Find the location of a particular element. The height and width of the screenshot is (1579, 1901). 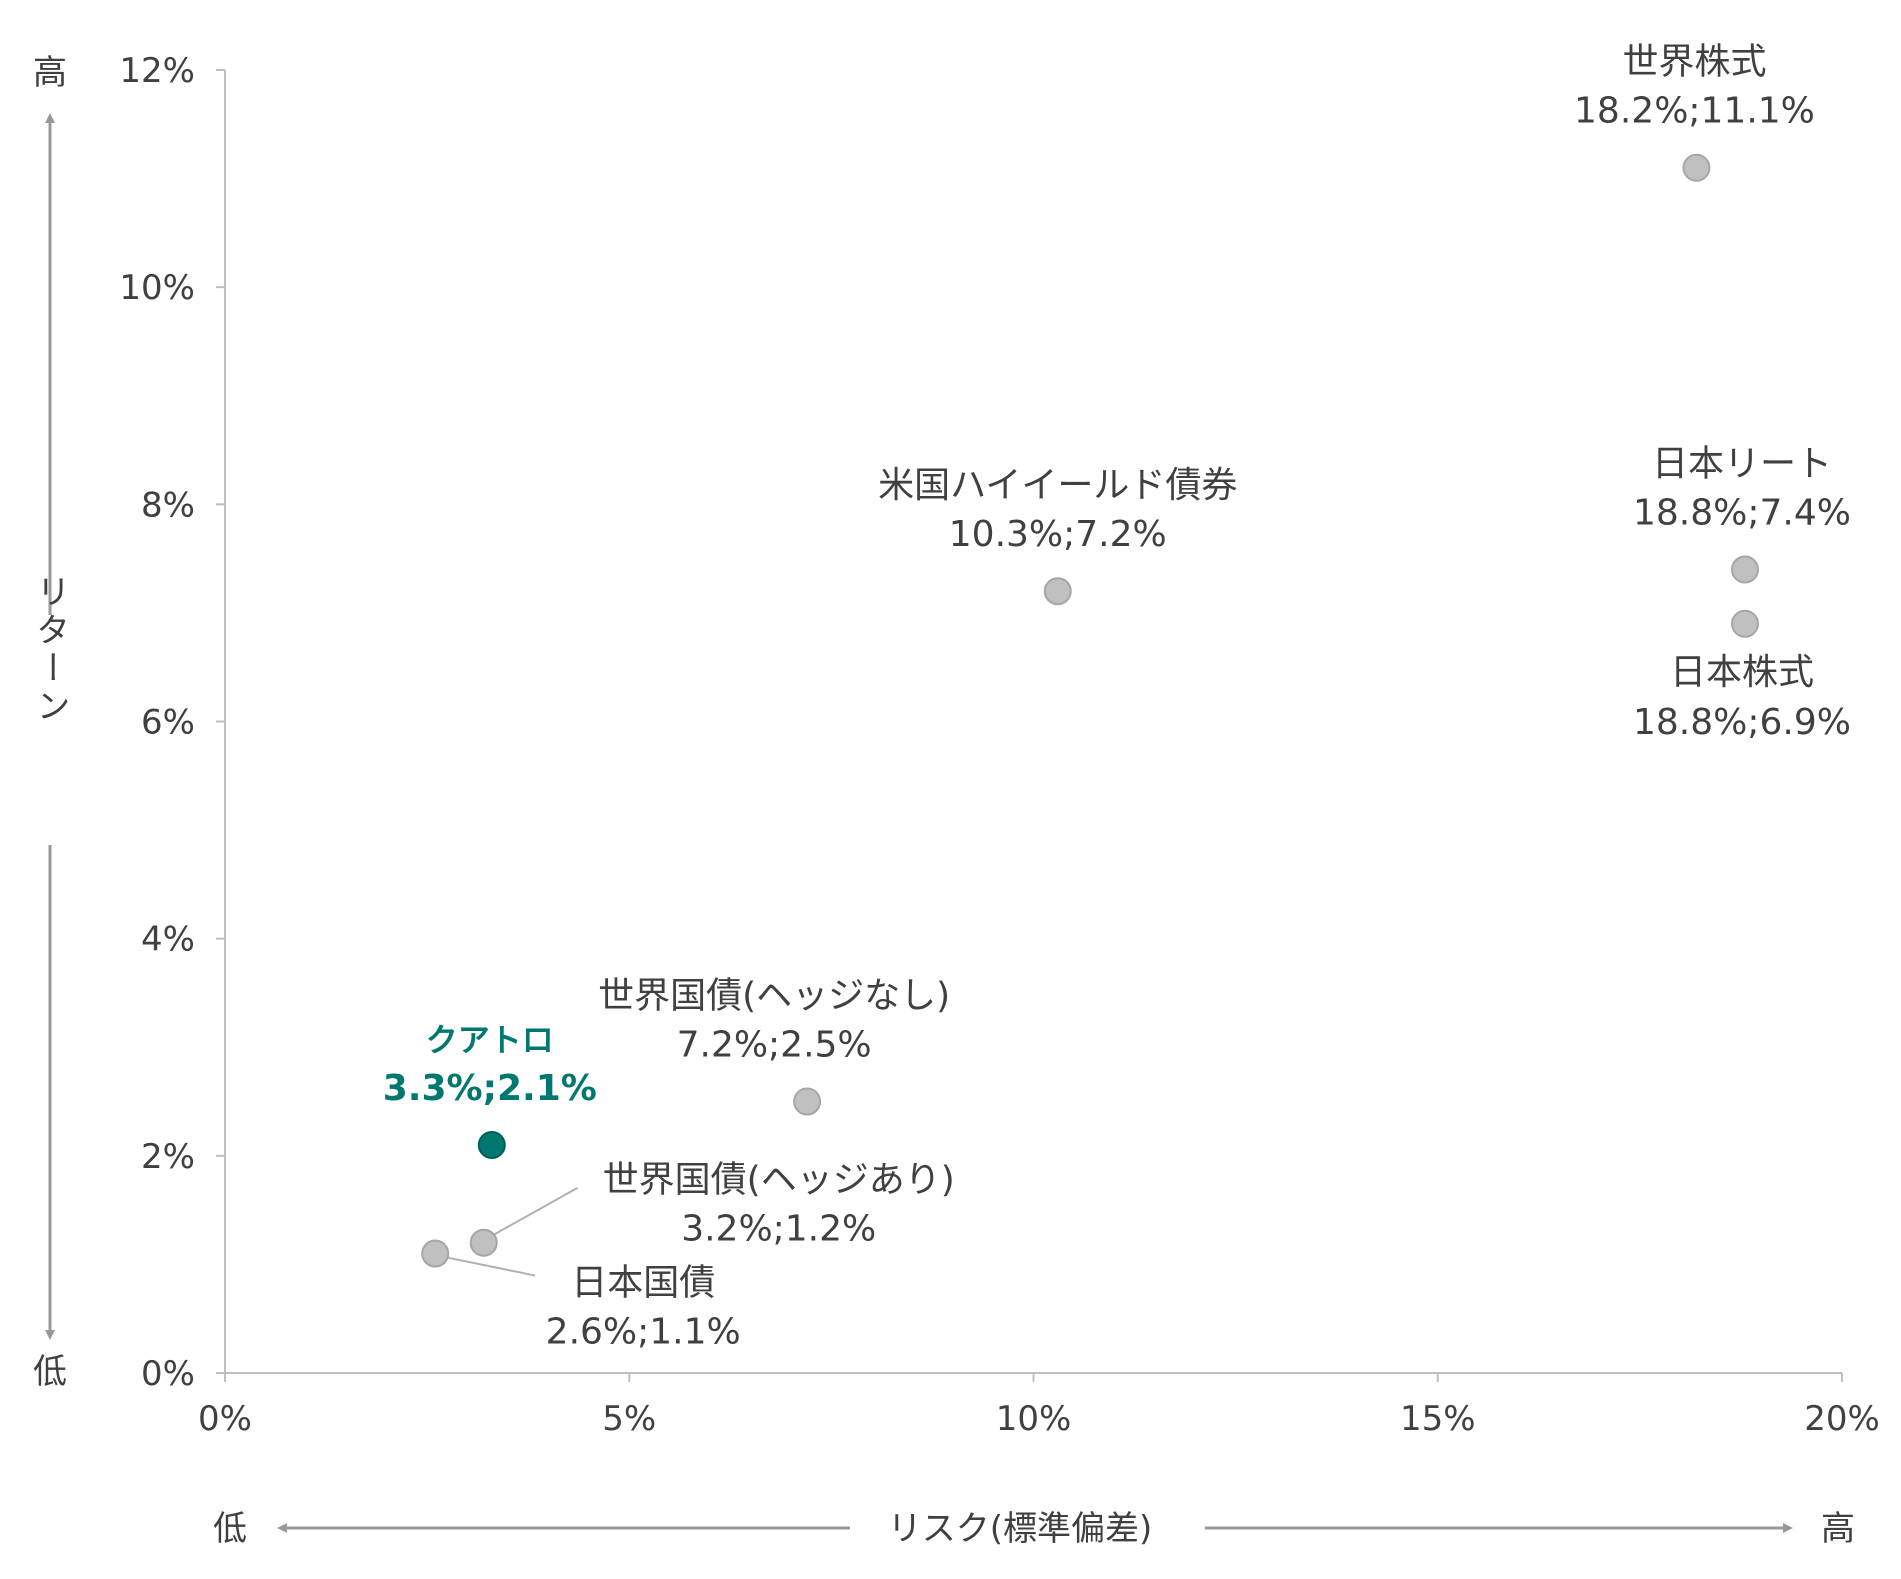

point-name-label: 日本国債 is located at coordinates (643, 1283).